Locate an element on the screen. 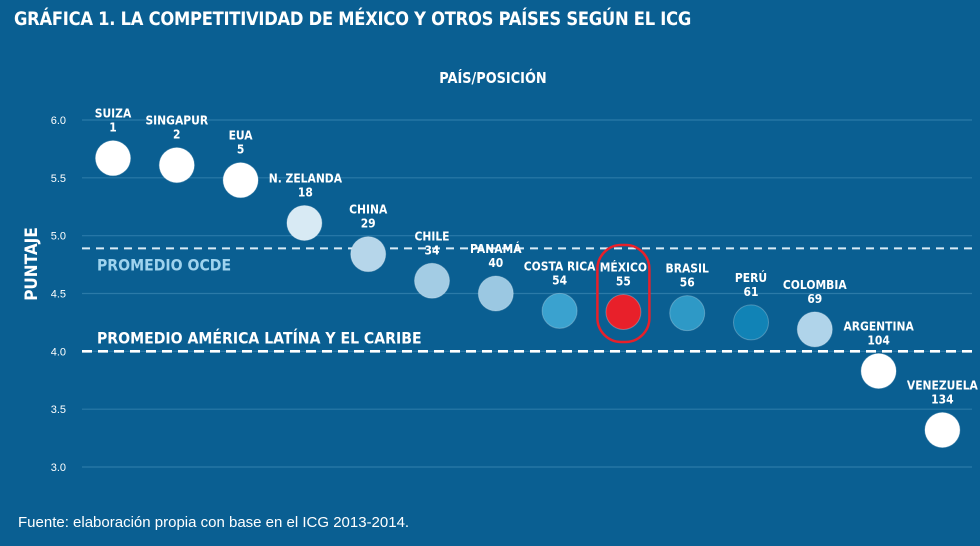 The width and height of the screenshot is (980, 546). point-rank-label: 1 is located at coordinates (112, 127).